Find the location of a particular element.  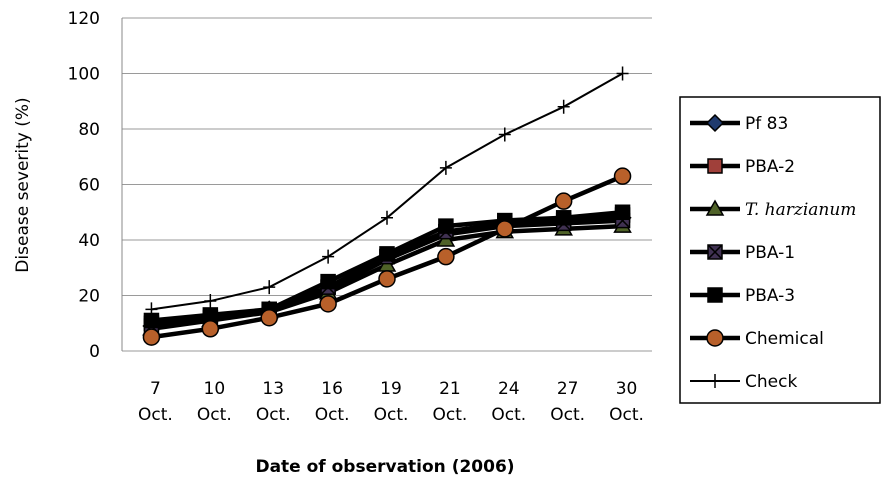

x-axis-title: Date of observation (2006) is located at coordinates (384, 467).